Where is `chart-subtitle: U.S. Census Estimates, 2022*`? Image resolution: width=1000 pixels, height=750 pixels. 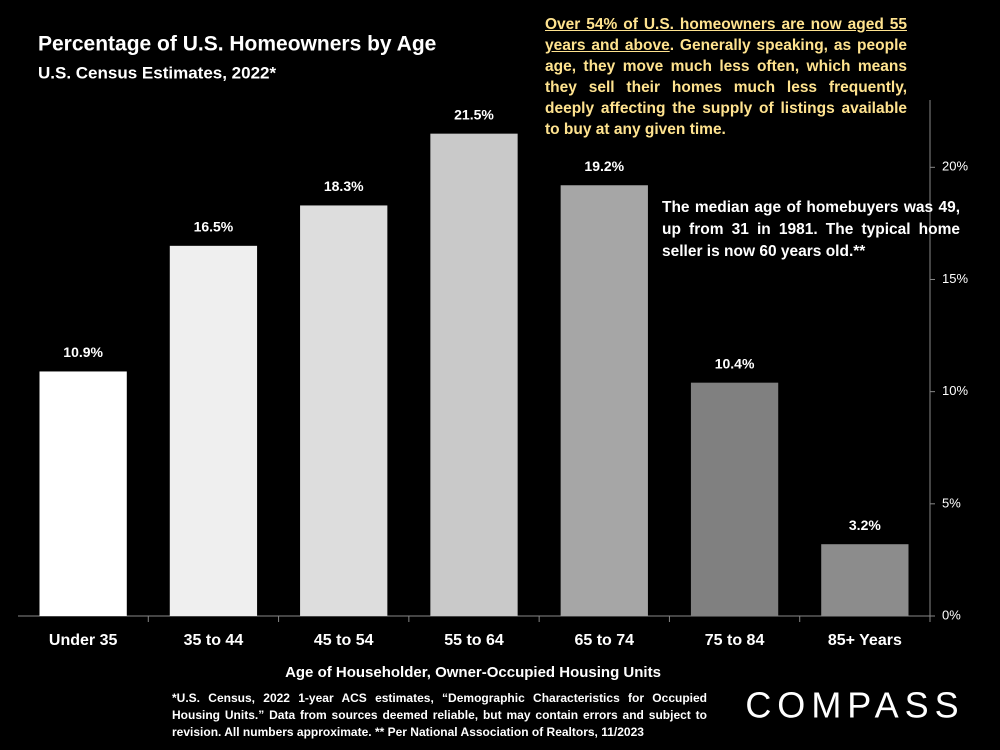
chart-subtitle: U.S. Census Estimates, 2022* is located at coordinates (157, 72).